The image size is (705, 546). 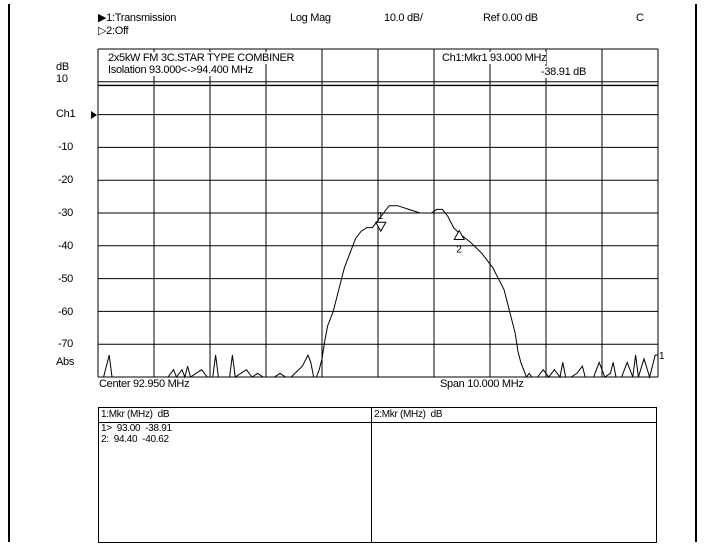 I want to click on marker-readout-label: Ch1:Mkr1 93.000 MHz, so click(x=494, y=58).